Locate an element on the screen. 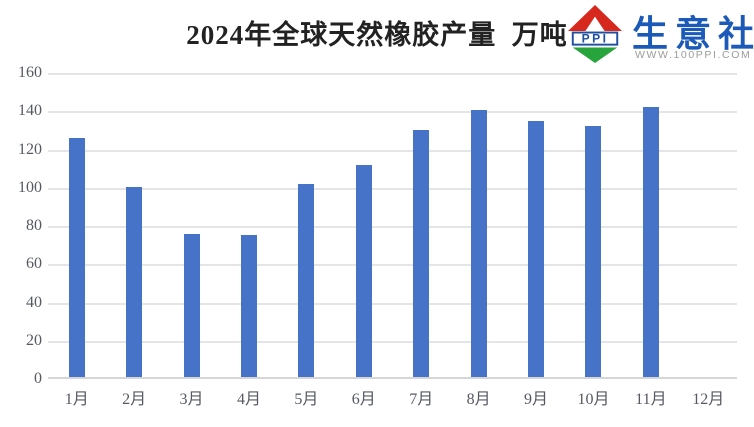 This screenshot has height=427, width=754. y-axis-label-120: 120 is located at coordinates (30, 149).